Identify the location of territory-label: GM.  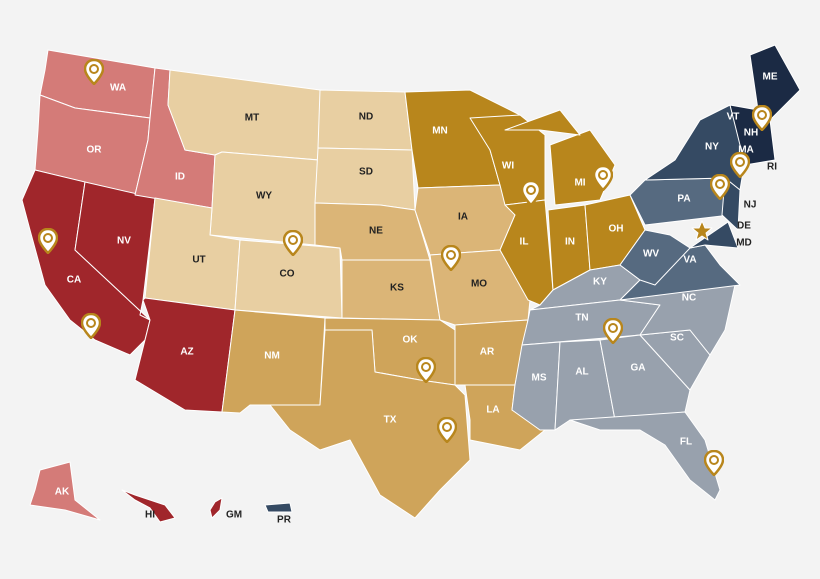
(234, 515).